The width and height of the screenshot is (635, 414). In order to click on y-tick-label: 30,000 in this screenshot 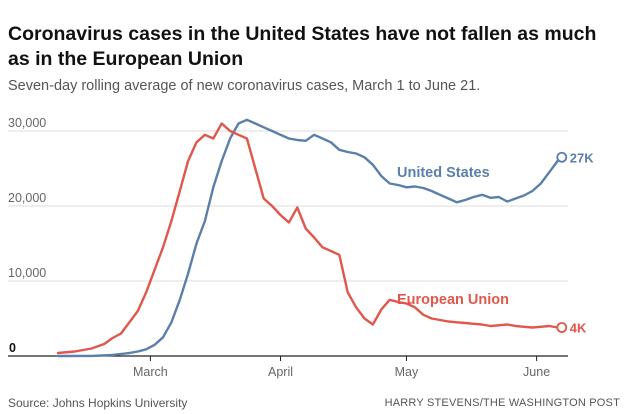, I will do `click(27, 123)`.